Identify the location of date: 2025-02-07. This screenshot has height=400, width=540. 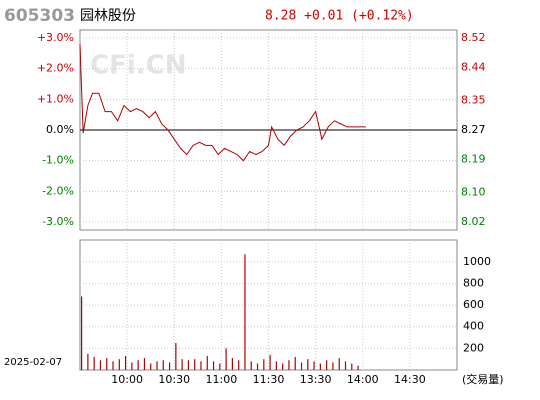
(33, 362).